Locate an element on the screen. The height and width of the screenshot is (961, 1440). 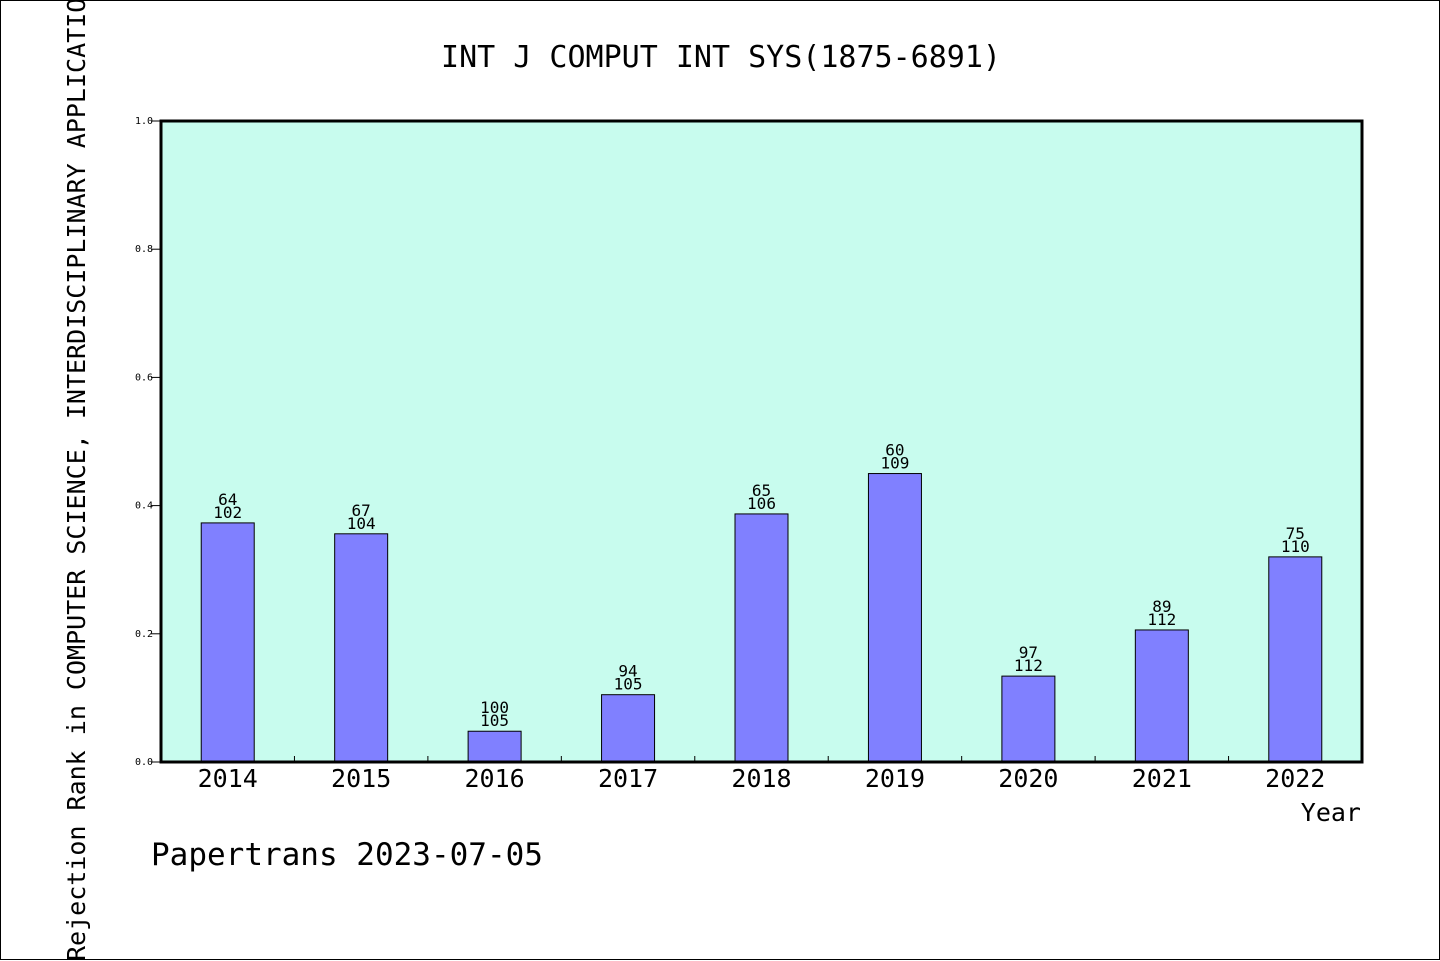
bar-label-top-2017: 94 is located at coordinates (627, 671).